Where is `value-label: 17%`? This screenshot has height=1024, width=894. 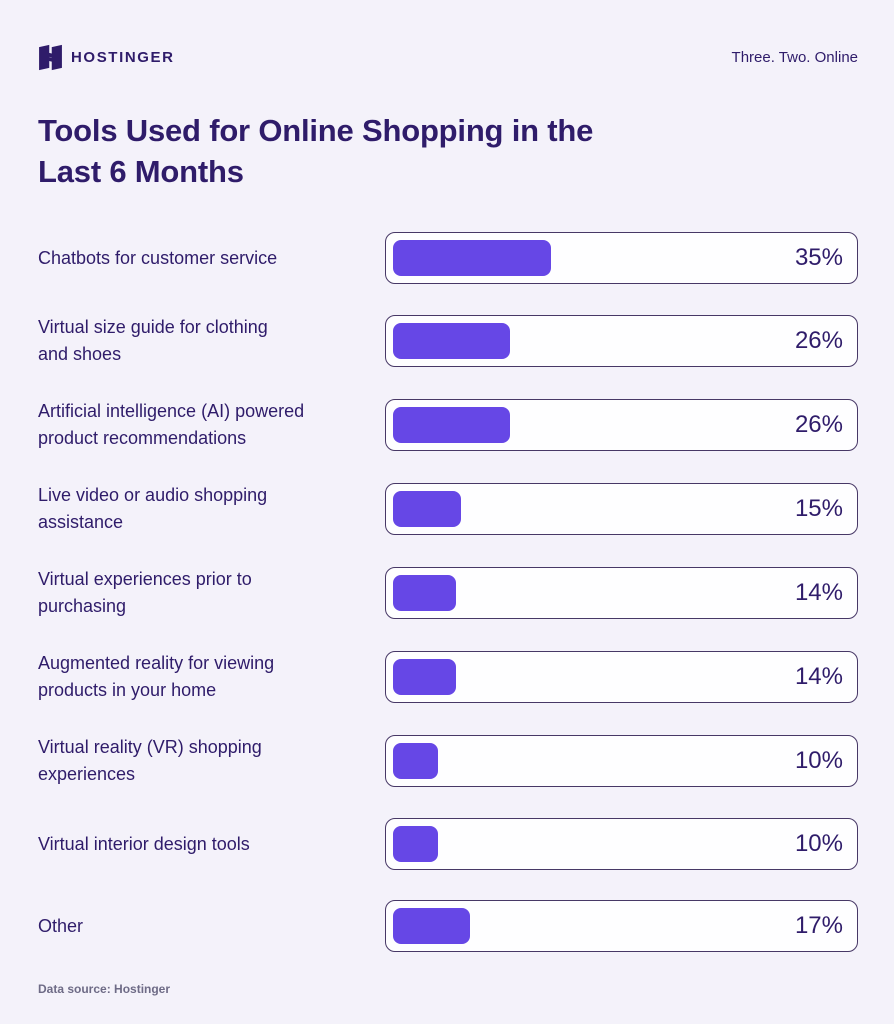 value-label: 17% is located at coordinates (818, 926).